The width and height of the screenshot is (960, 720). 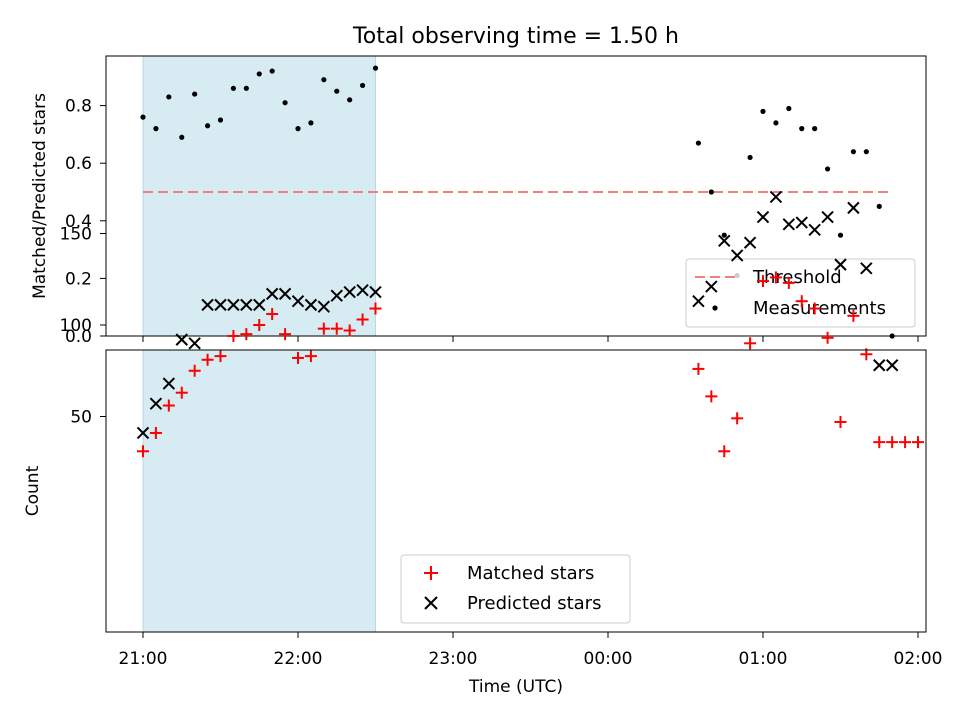 I want to click on bottom-x-ticks: 21:00 22:00 23:00 00:00 01:00 02:00, so click(x=531, y=650).